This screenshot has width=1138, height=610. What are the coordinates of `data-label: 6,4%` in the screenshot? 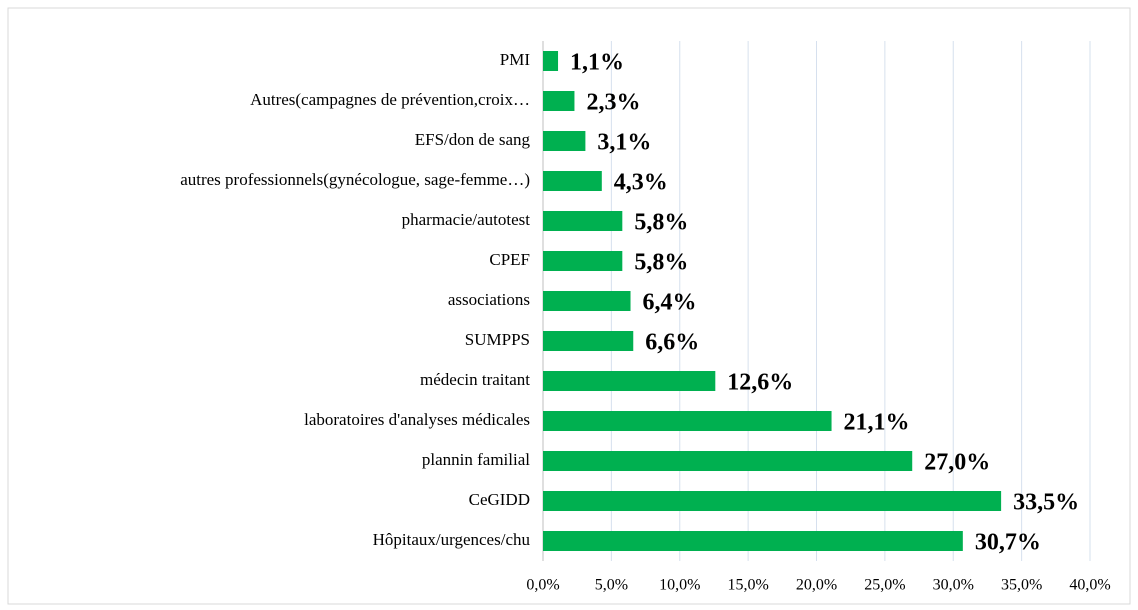 It's located at (670, 303).